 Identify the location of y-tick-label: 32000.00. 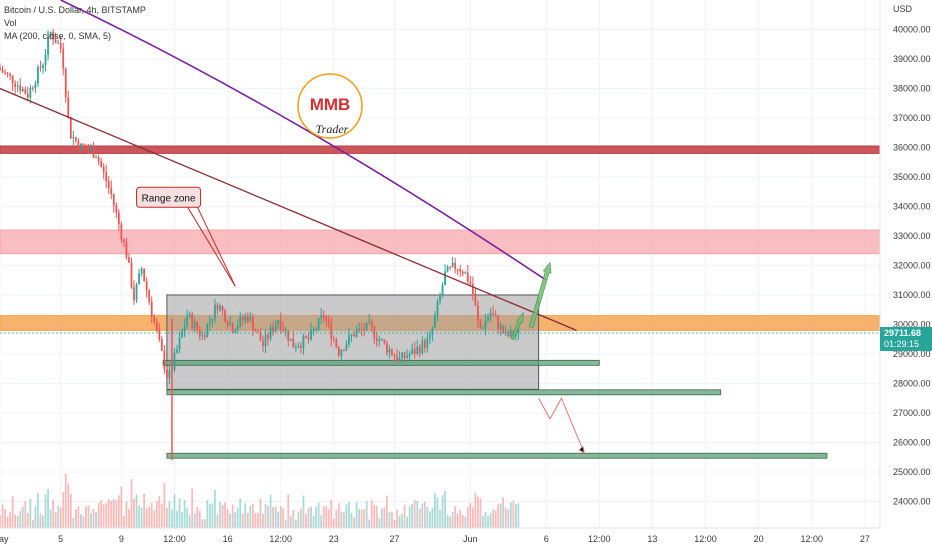
(912, 265).